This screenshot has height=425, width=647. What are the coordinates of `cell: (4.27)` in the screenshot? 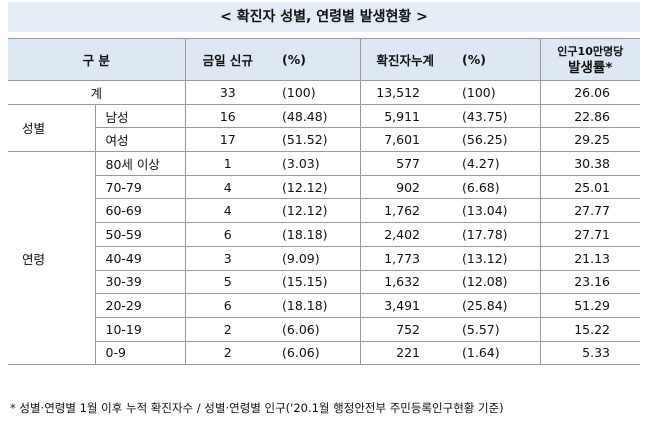 It's located at (495, 163).